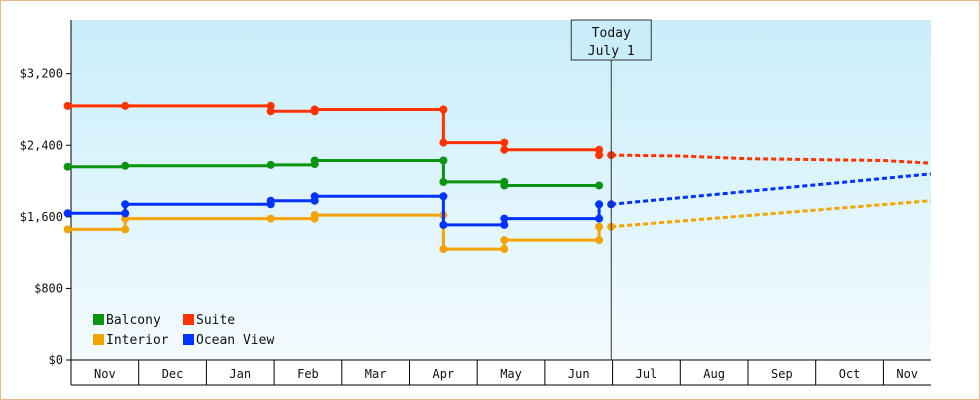 This screenshot has height=400, width=980. I want to click on x-axis: Nov Dec Jan Feb Mar Apr May Jun Jul Aug Sep Oct Nov, so click(500, 372).